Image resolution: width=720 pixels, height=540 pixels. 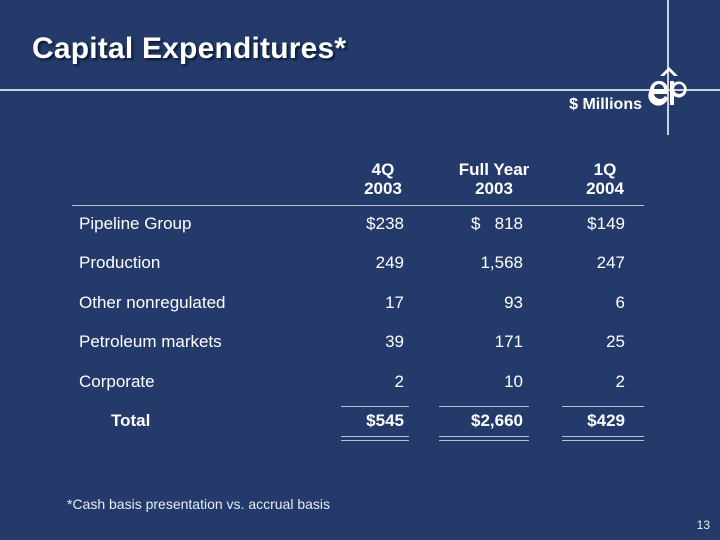 I want to click on cell-full-year-2003: $ 818, so click(x=497, y=223).